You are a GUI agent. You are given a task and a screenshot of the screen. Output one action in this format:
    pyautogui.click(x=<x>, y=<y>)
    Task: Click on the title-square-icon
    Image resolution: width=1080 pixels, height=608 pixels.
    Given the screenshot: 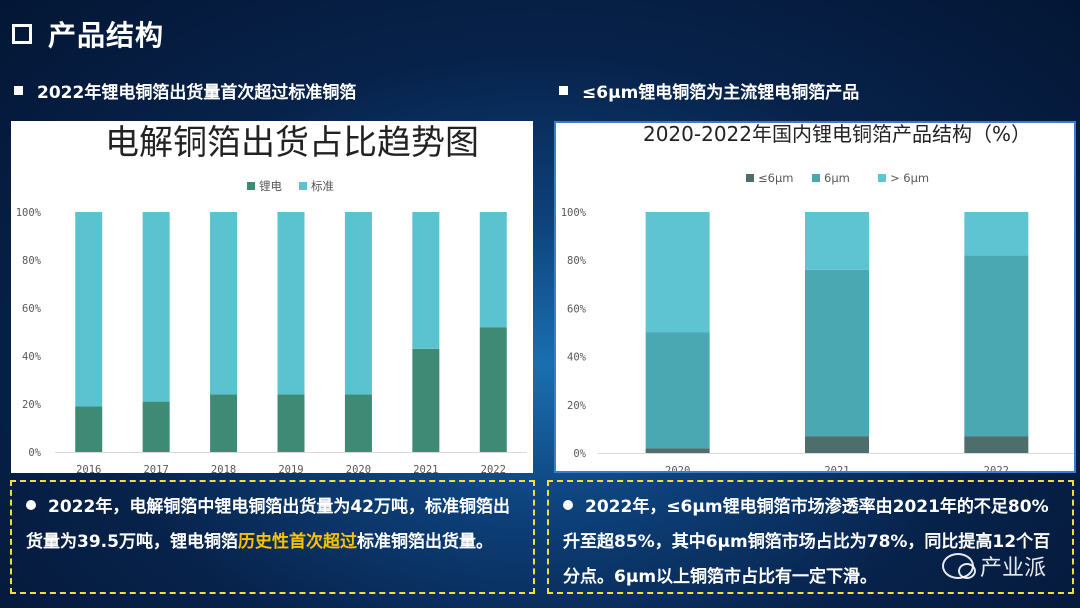 What is the action you would take?
    pyautogui.click(x=22, y=34)
    